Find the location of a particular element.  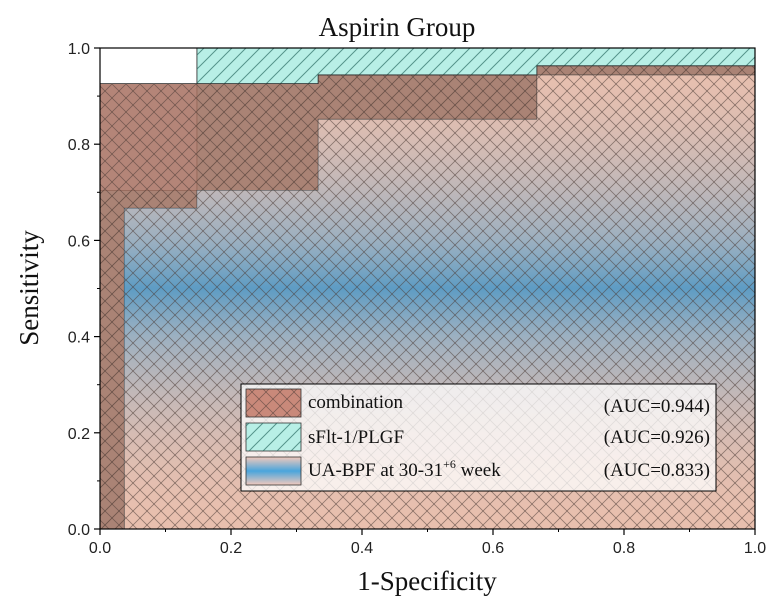

y-tick-label: 0.8 is located at coordinates (79, 145).